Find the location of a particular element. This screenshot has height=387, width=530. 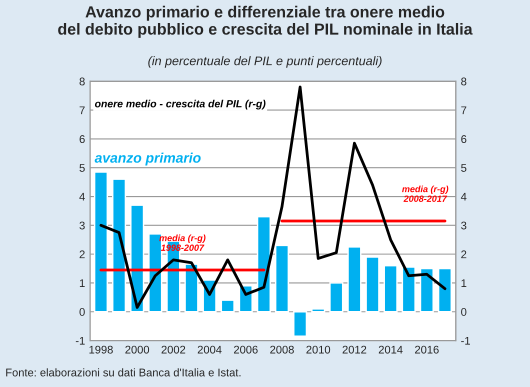

x-tick-label: 2000 is located at coordinates (137, 350).